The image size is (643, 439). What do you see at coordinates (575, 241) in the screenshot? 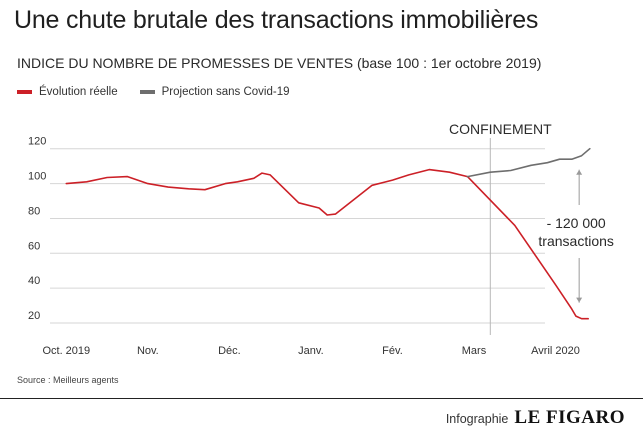
I see `gap-label-line2: transactions` at bounding box center [575, 241].